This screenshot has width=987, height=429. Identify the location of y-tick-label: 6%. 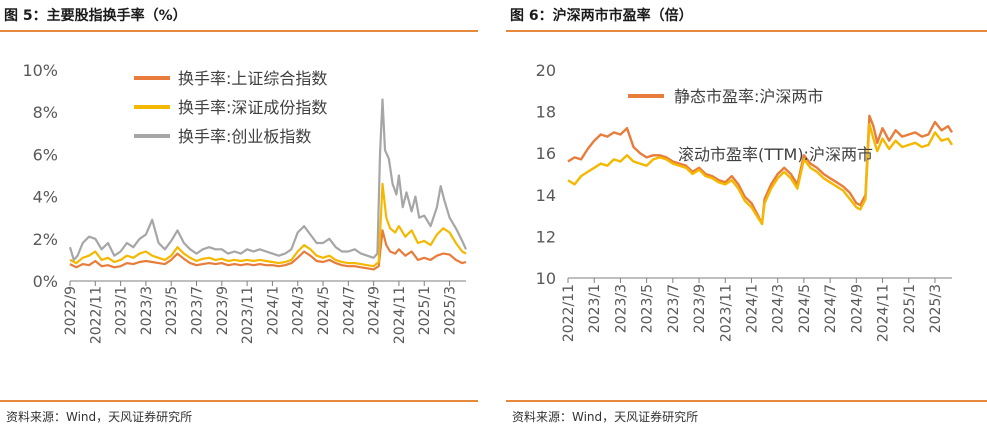
(45, 154).